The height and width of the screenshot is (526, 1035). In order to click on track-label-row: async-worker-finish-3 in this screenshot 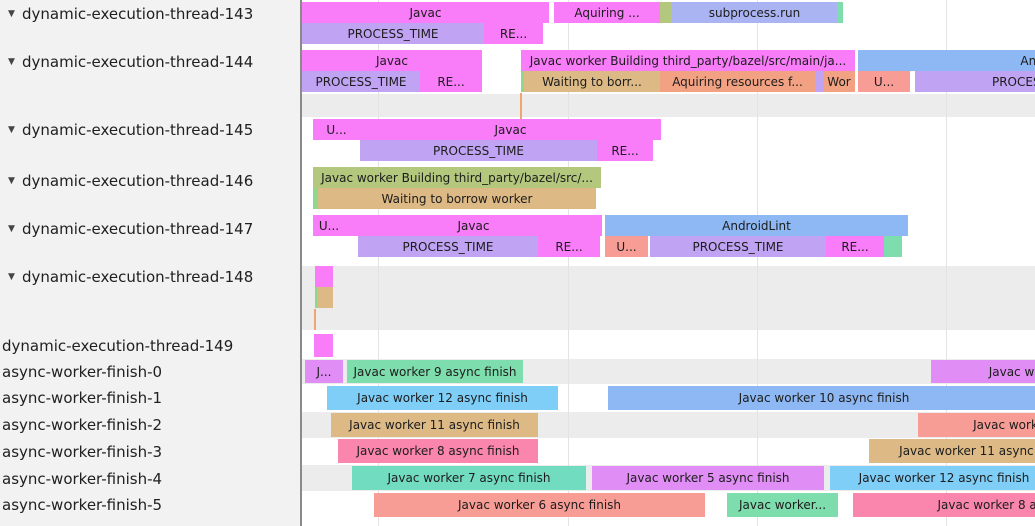, I will do `click(150, 452)`.